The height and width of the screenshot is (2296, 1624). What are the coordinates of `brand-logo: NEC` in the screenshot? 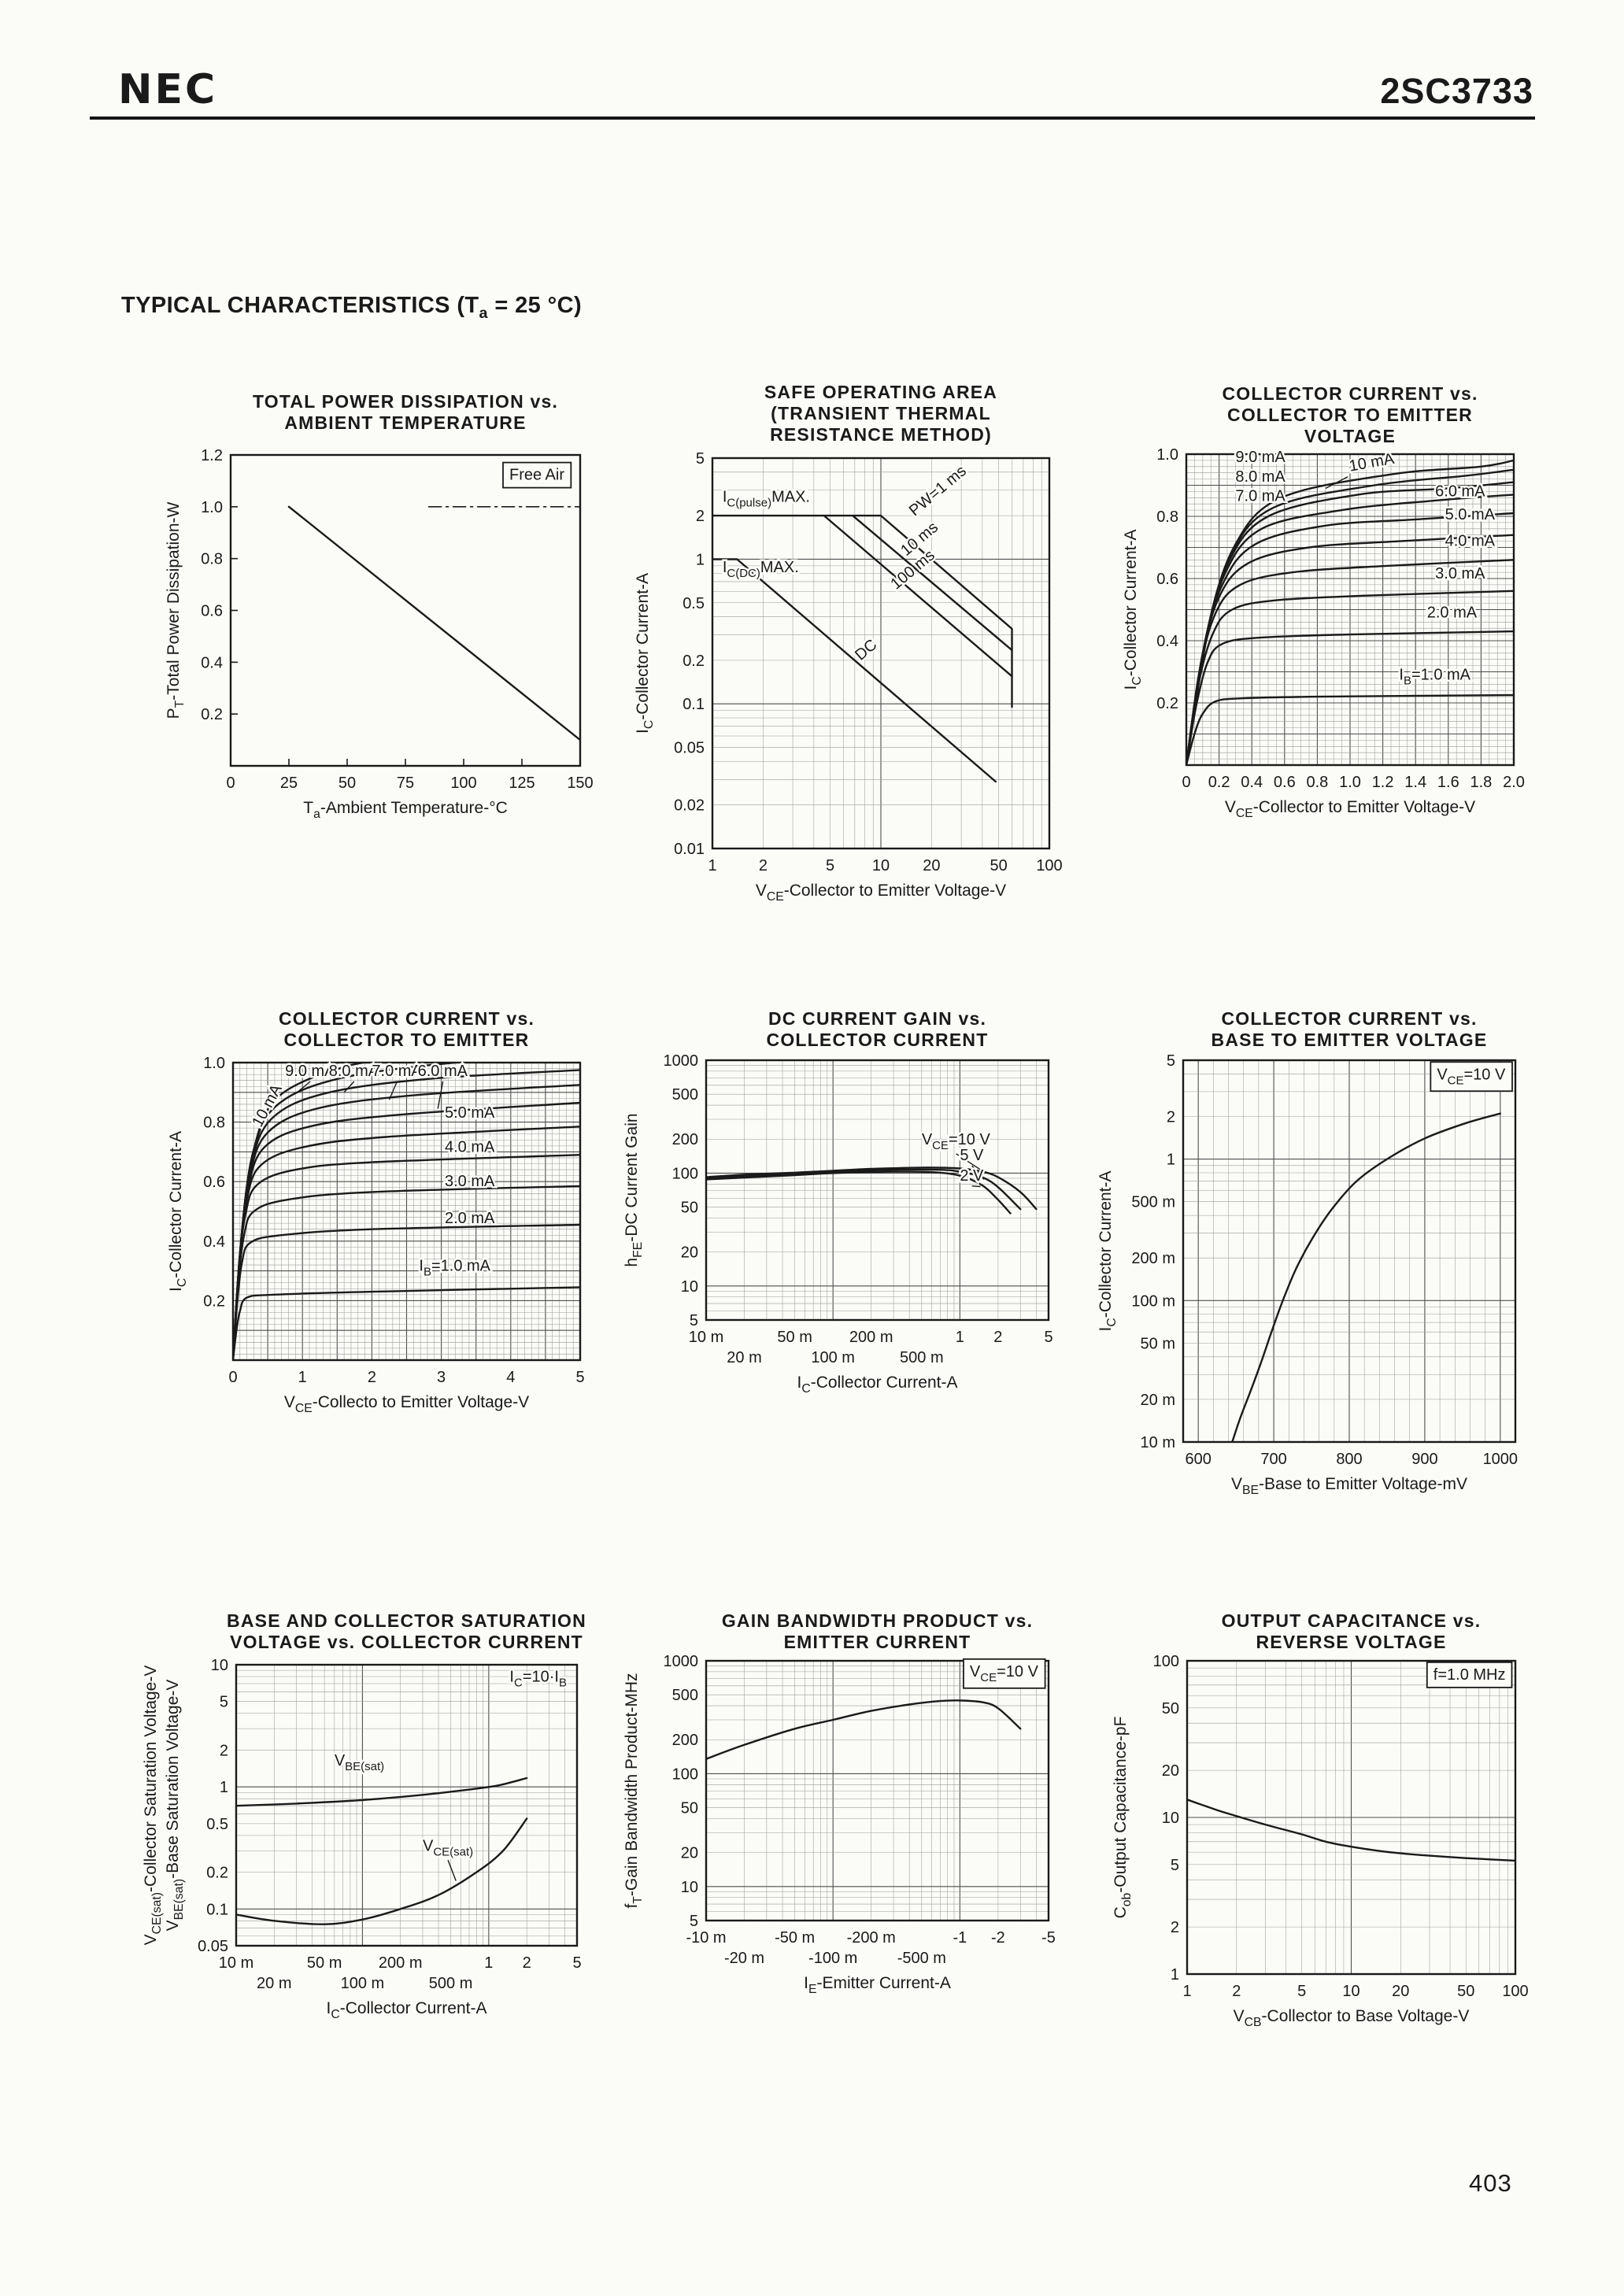 It's located at (168, 89).